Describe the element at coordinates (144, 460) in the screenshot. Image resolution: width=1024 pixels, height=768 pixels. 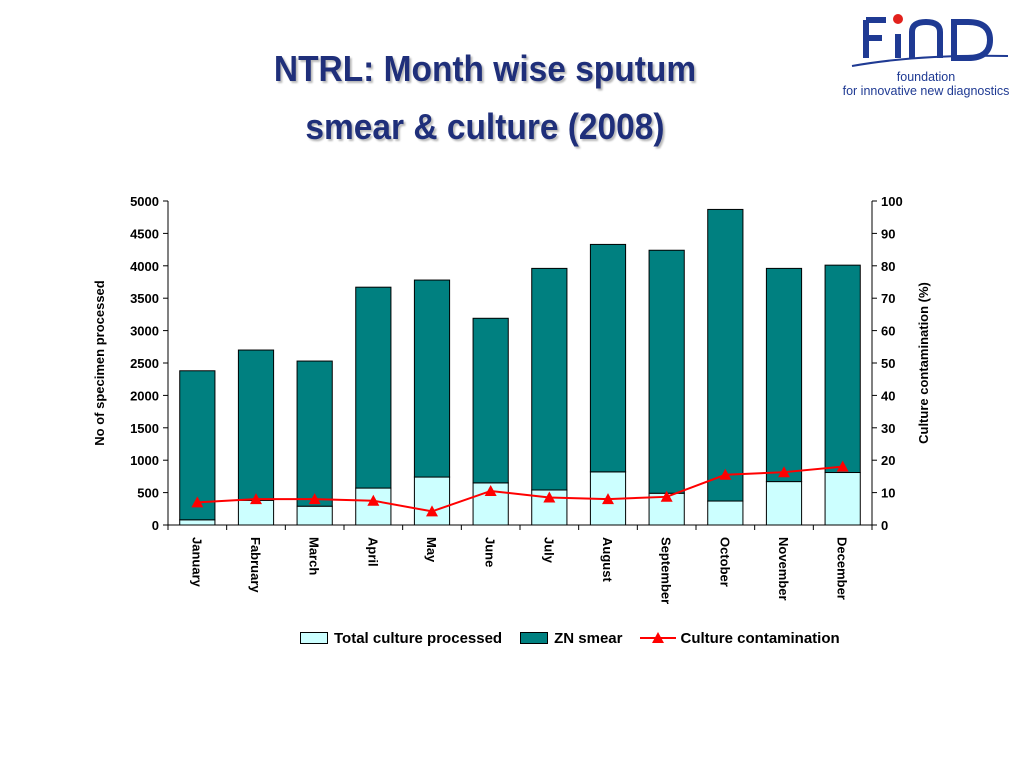
I see `left-axis-tick-label: 1000` at that location.